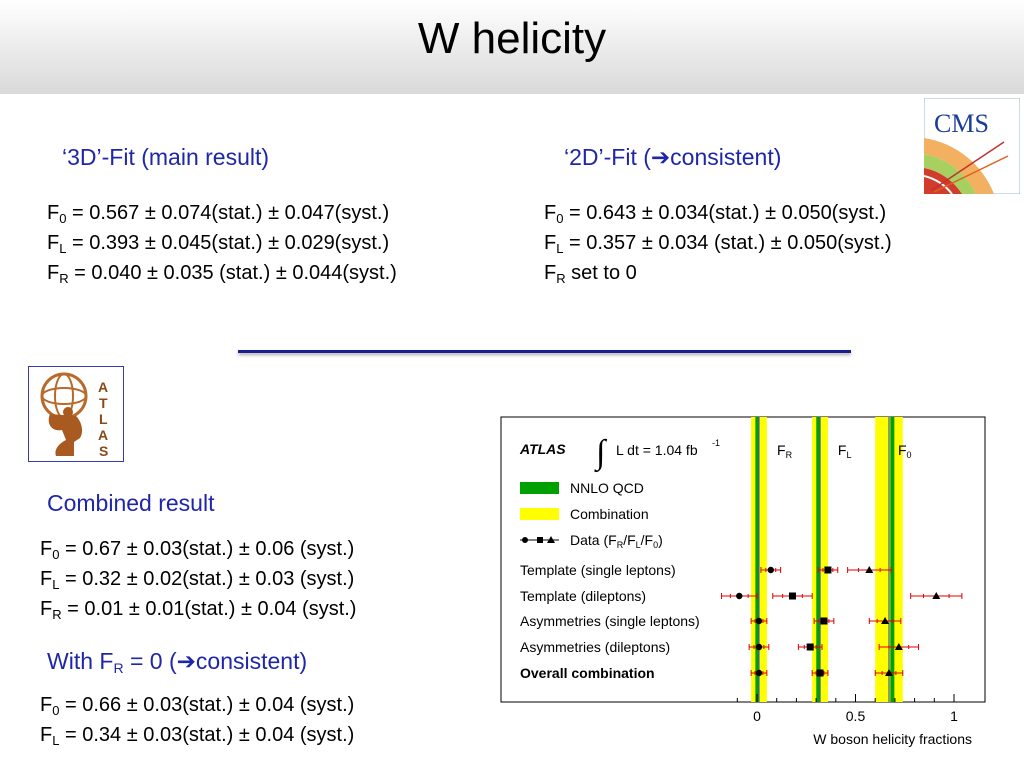 Image resolution: width=1024 pixels, height=768 pixels. I want to click on fit2d-fr: FR set to 0, so click(590, 274).